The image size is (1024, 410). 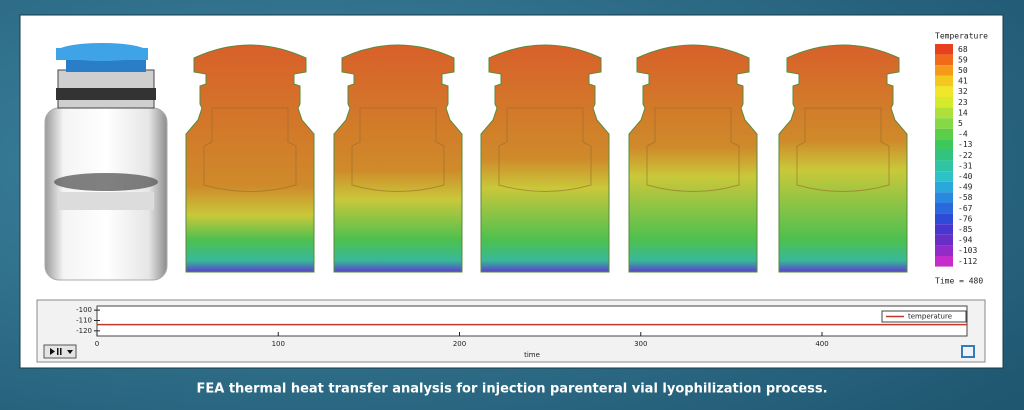 What do you see at coordinates (61, 351) in the screenshot?
I see `play-icon` at bounding box center [61, 351].